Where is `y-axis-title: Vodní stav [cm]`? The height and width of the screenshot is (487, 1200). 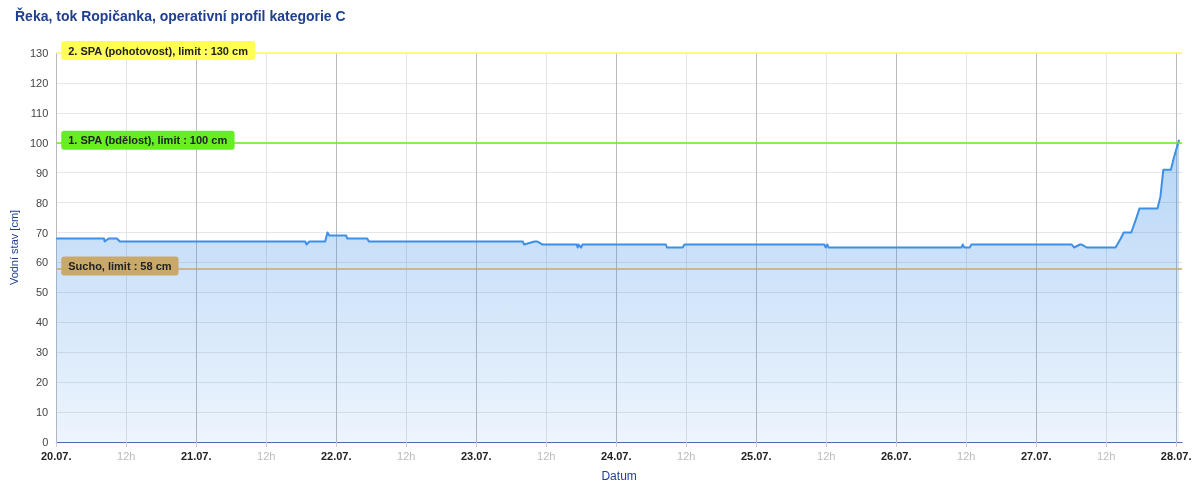 y-axis-title: Vodní stav [cm] is located at coordinates (13, 247).